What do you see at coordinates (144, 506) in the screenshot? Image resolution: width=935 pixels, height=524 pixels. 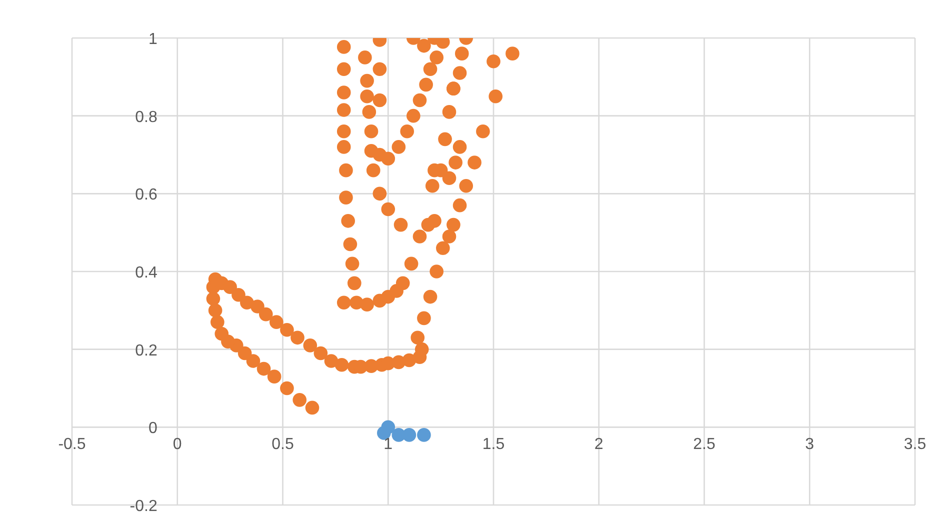 I see `y-tick-label: -0.2` at bounding box center [144, 506].